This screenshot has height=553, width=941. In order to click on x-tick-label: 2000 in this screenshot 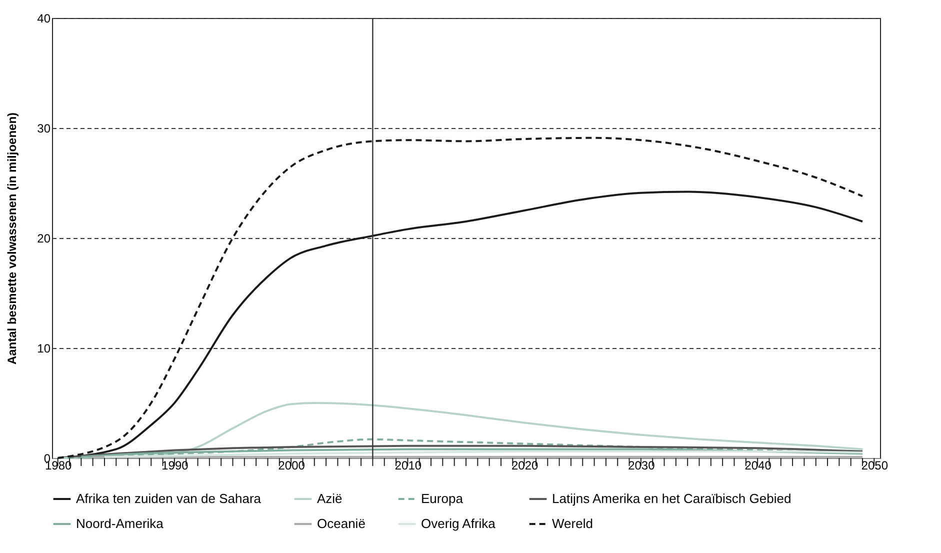, I will do `click(292, 465)`.